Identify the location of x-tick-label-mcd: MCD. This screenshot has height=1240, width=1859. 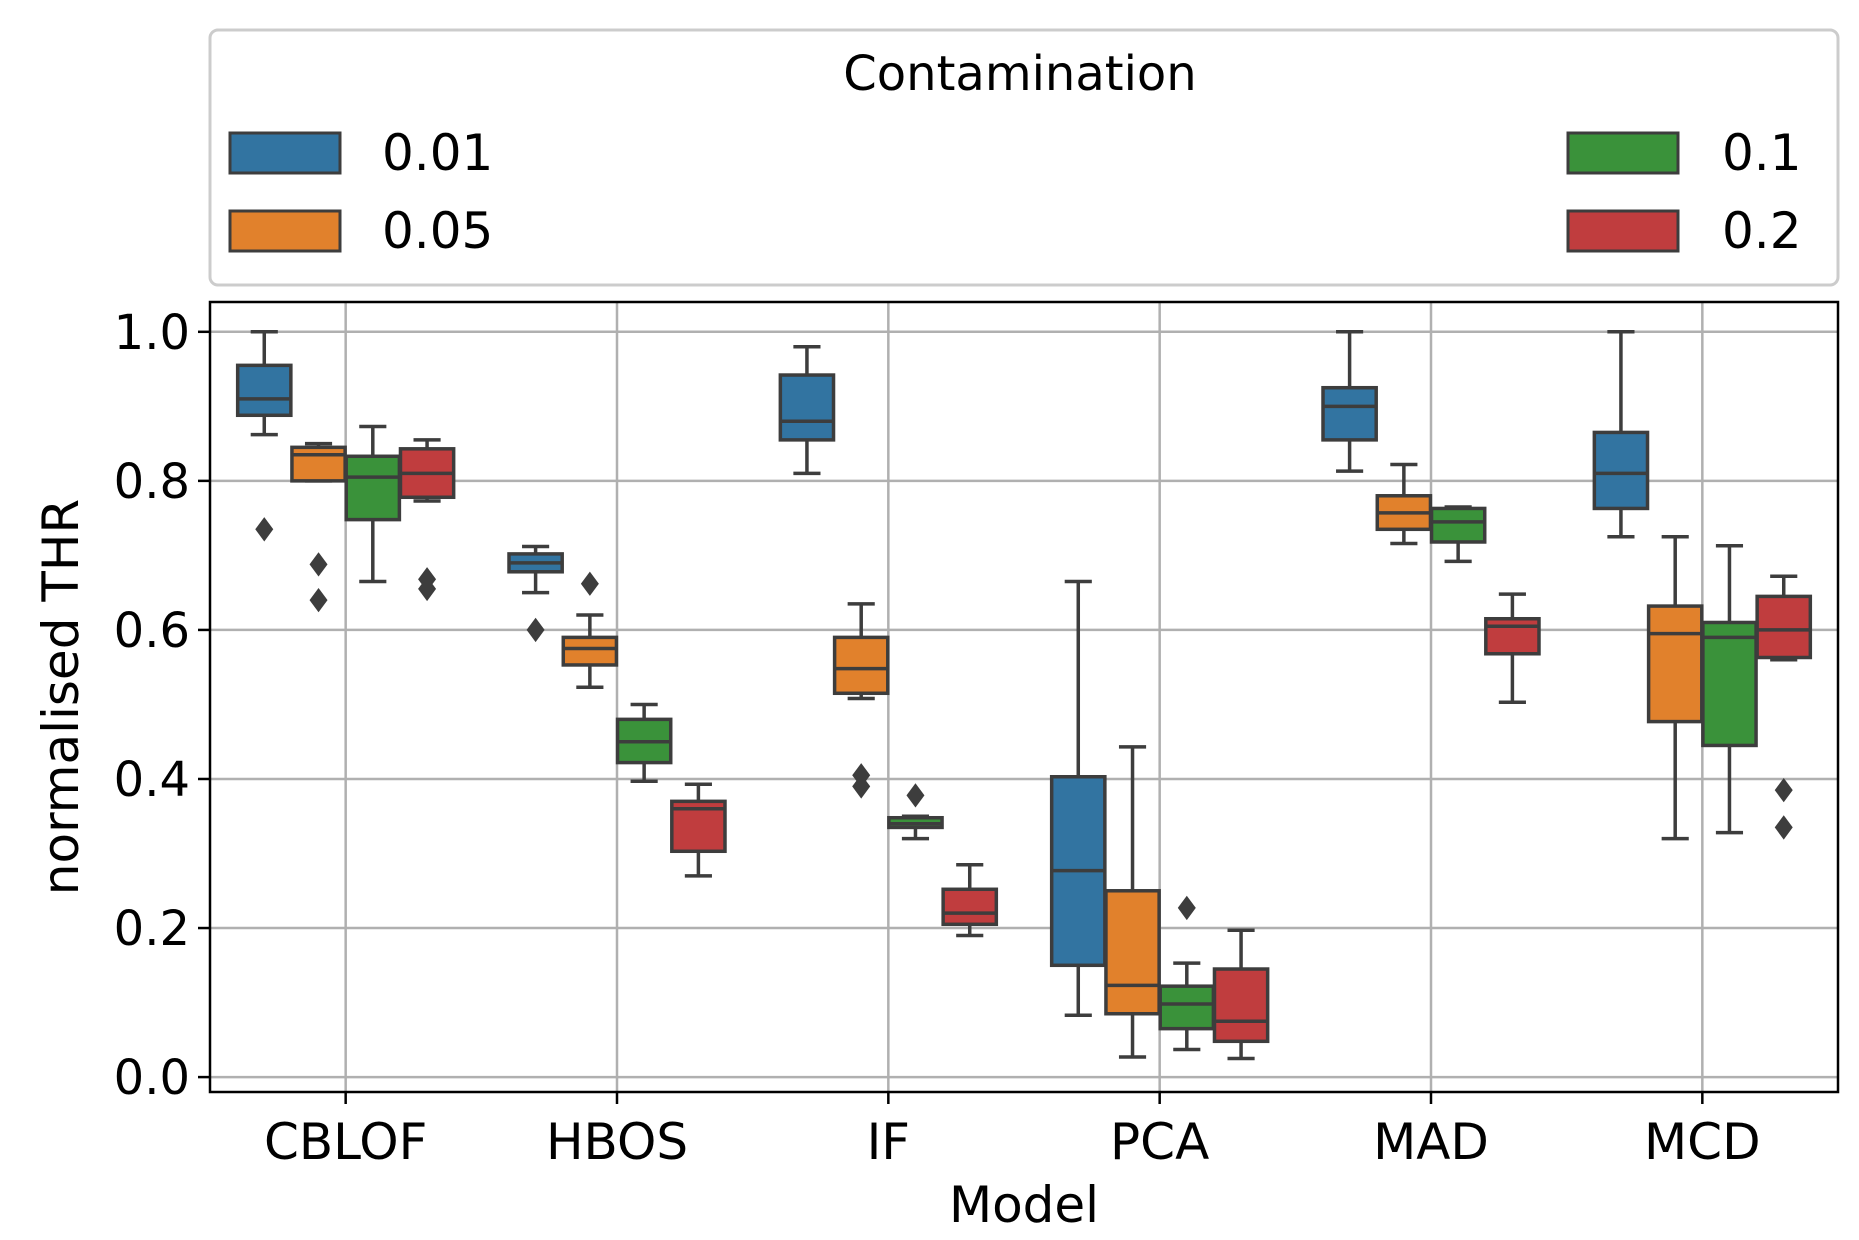
(1702, 1142).